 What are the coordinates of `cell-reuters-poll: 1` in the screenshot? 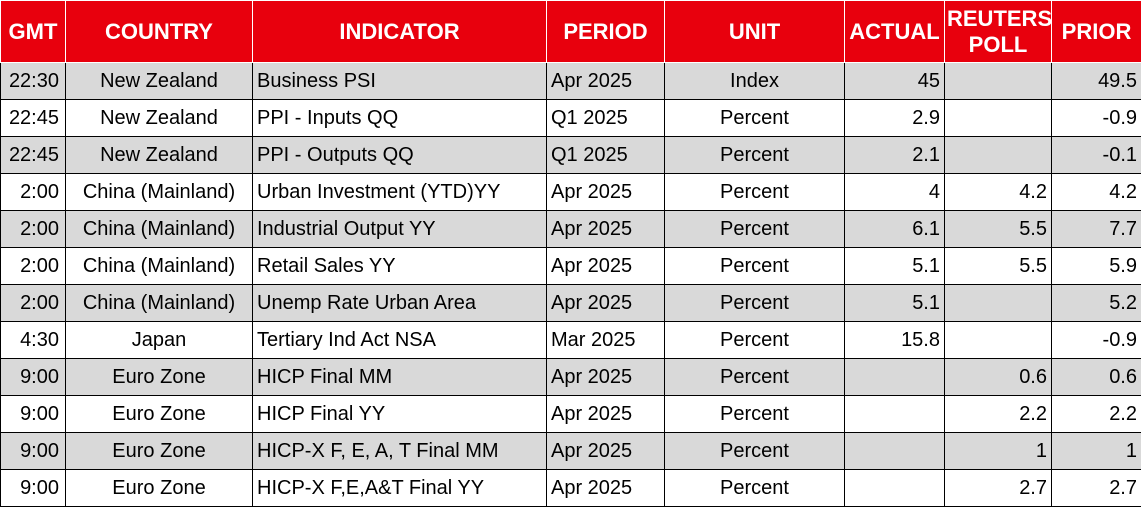 It's located at (998, 451).